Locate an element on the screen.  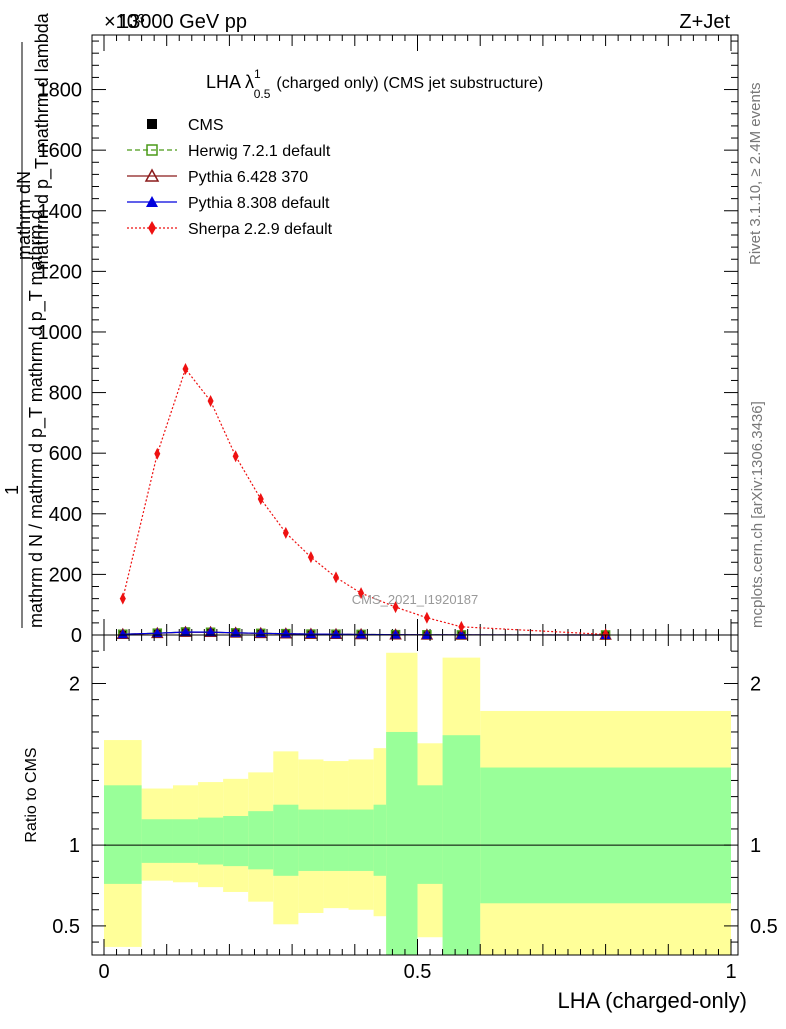
legend-label: CMS is located at coordinates (206, 125).